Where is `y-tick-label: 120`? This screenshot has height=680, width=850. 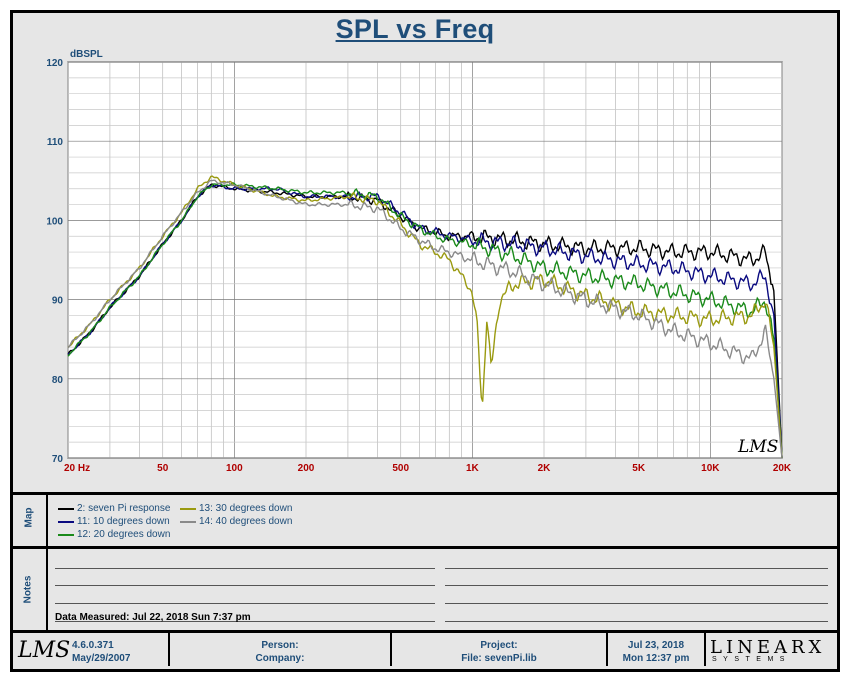 y-tick-label: 120 is located at coordinates (54, 63).